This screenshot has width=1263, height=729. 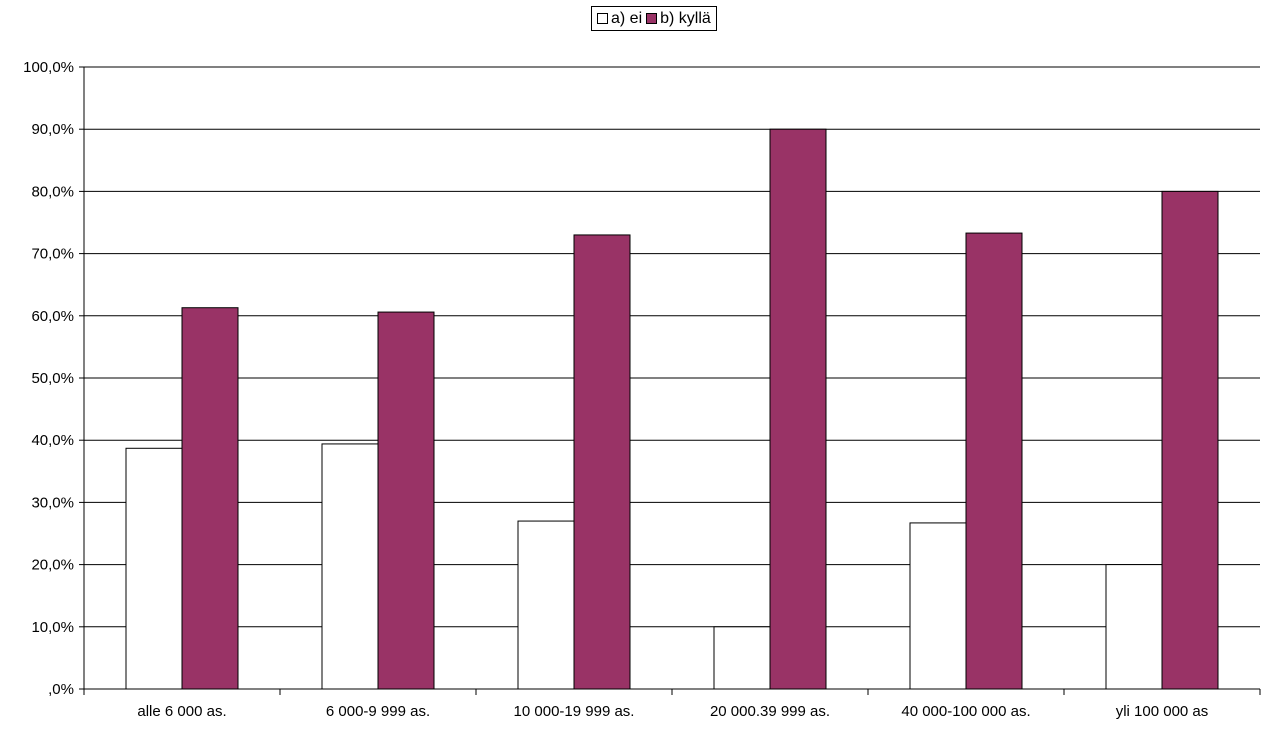 I want to click on x-tick-label: 40 000-100 000 as., so click(x=965, y=711).